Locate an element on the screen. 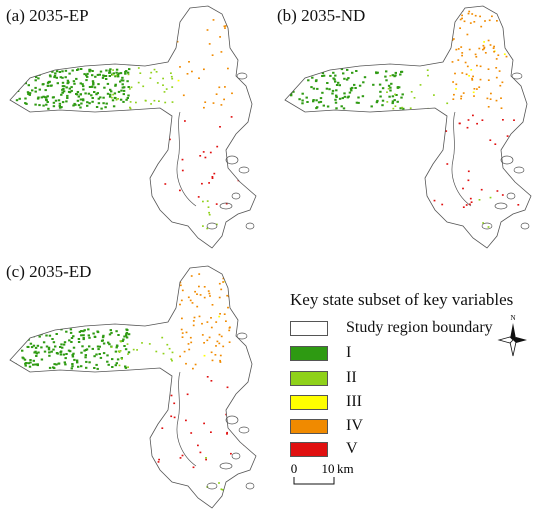  scale-unit-label: km is located at coordinates (345, 468).